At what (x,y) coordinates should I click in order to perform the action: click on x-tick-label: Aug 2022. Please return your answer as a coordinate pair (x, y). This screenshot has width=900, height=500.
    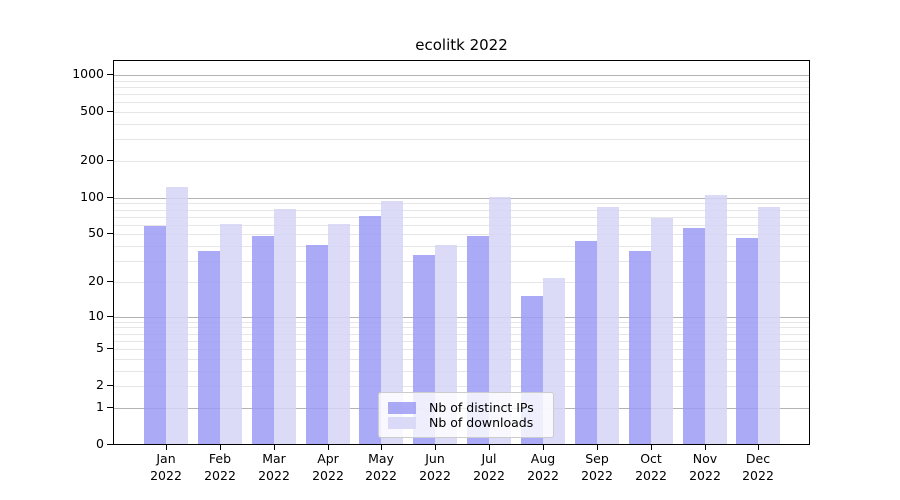
    Looking at the image, I should click on (543, 467).